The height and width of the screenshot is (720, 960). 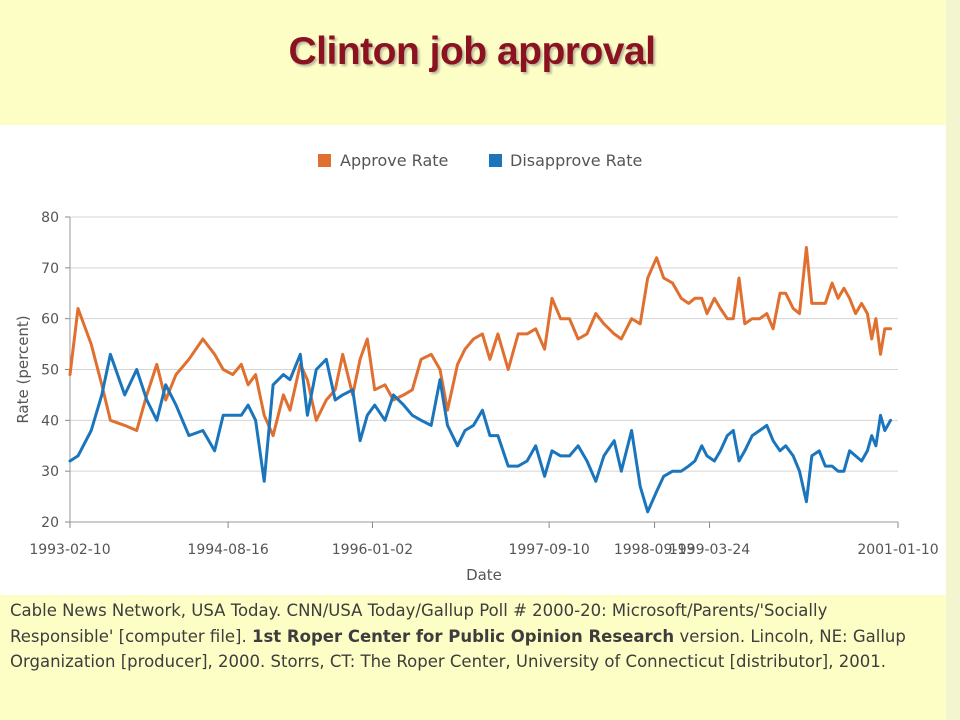 I want to click on y-tick-label: 80, so click(x=50, y=218).